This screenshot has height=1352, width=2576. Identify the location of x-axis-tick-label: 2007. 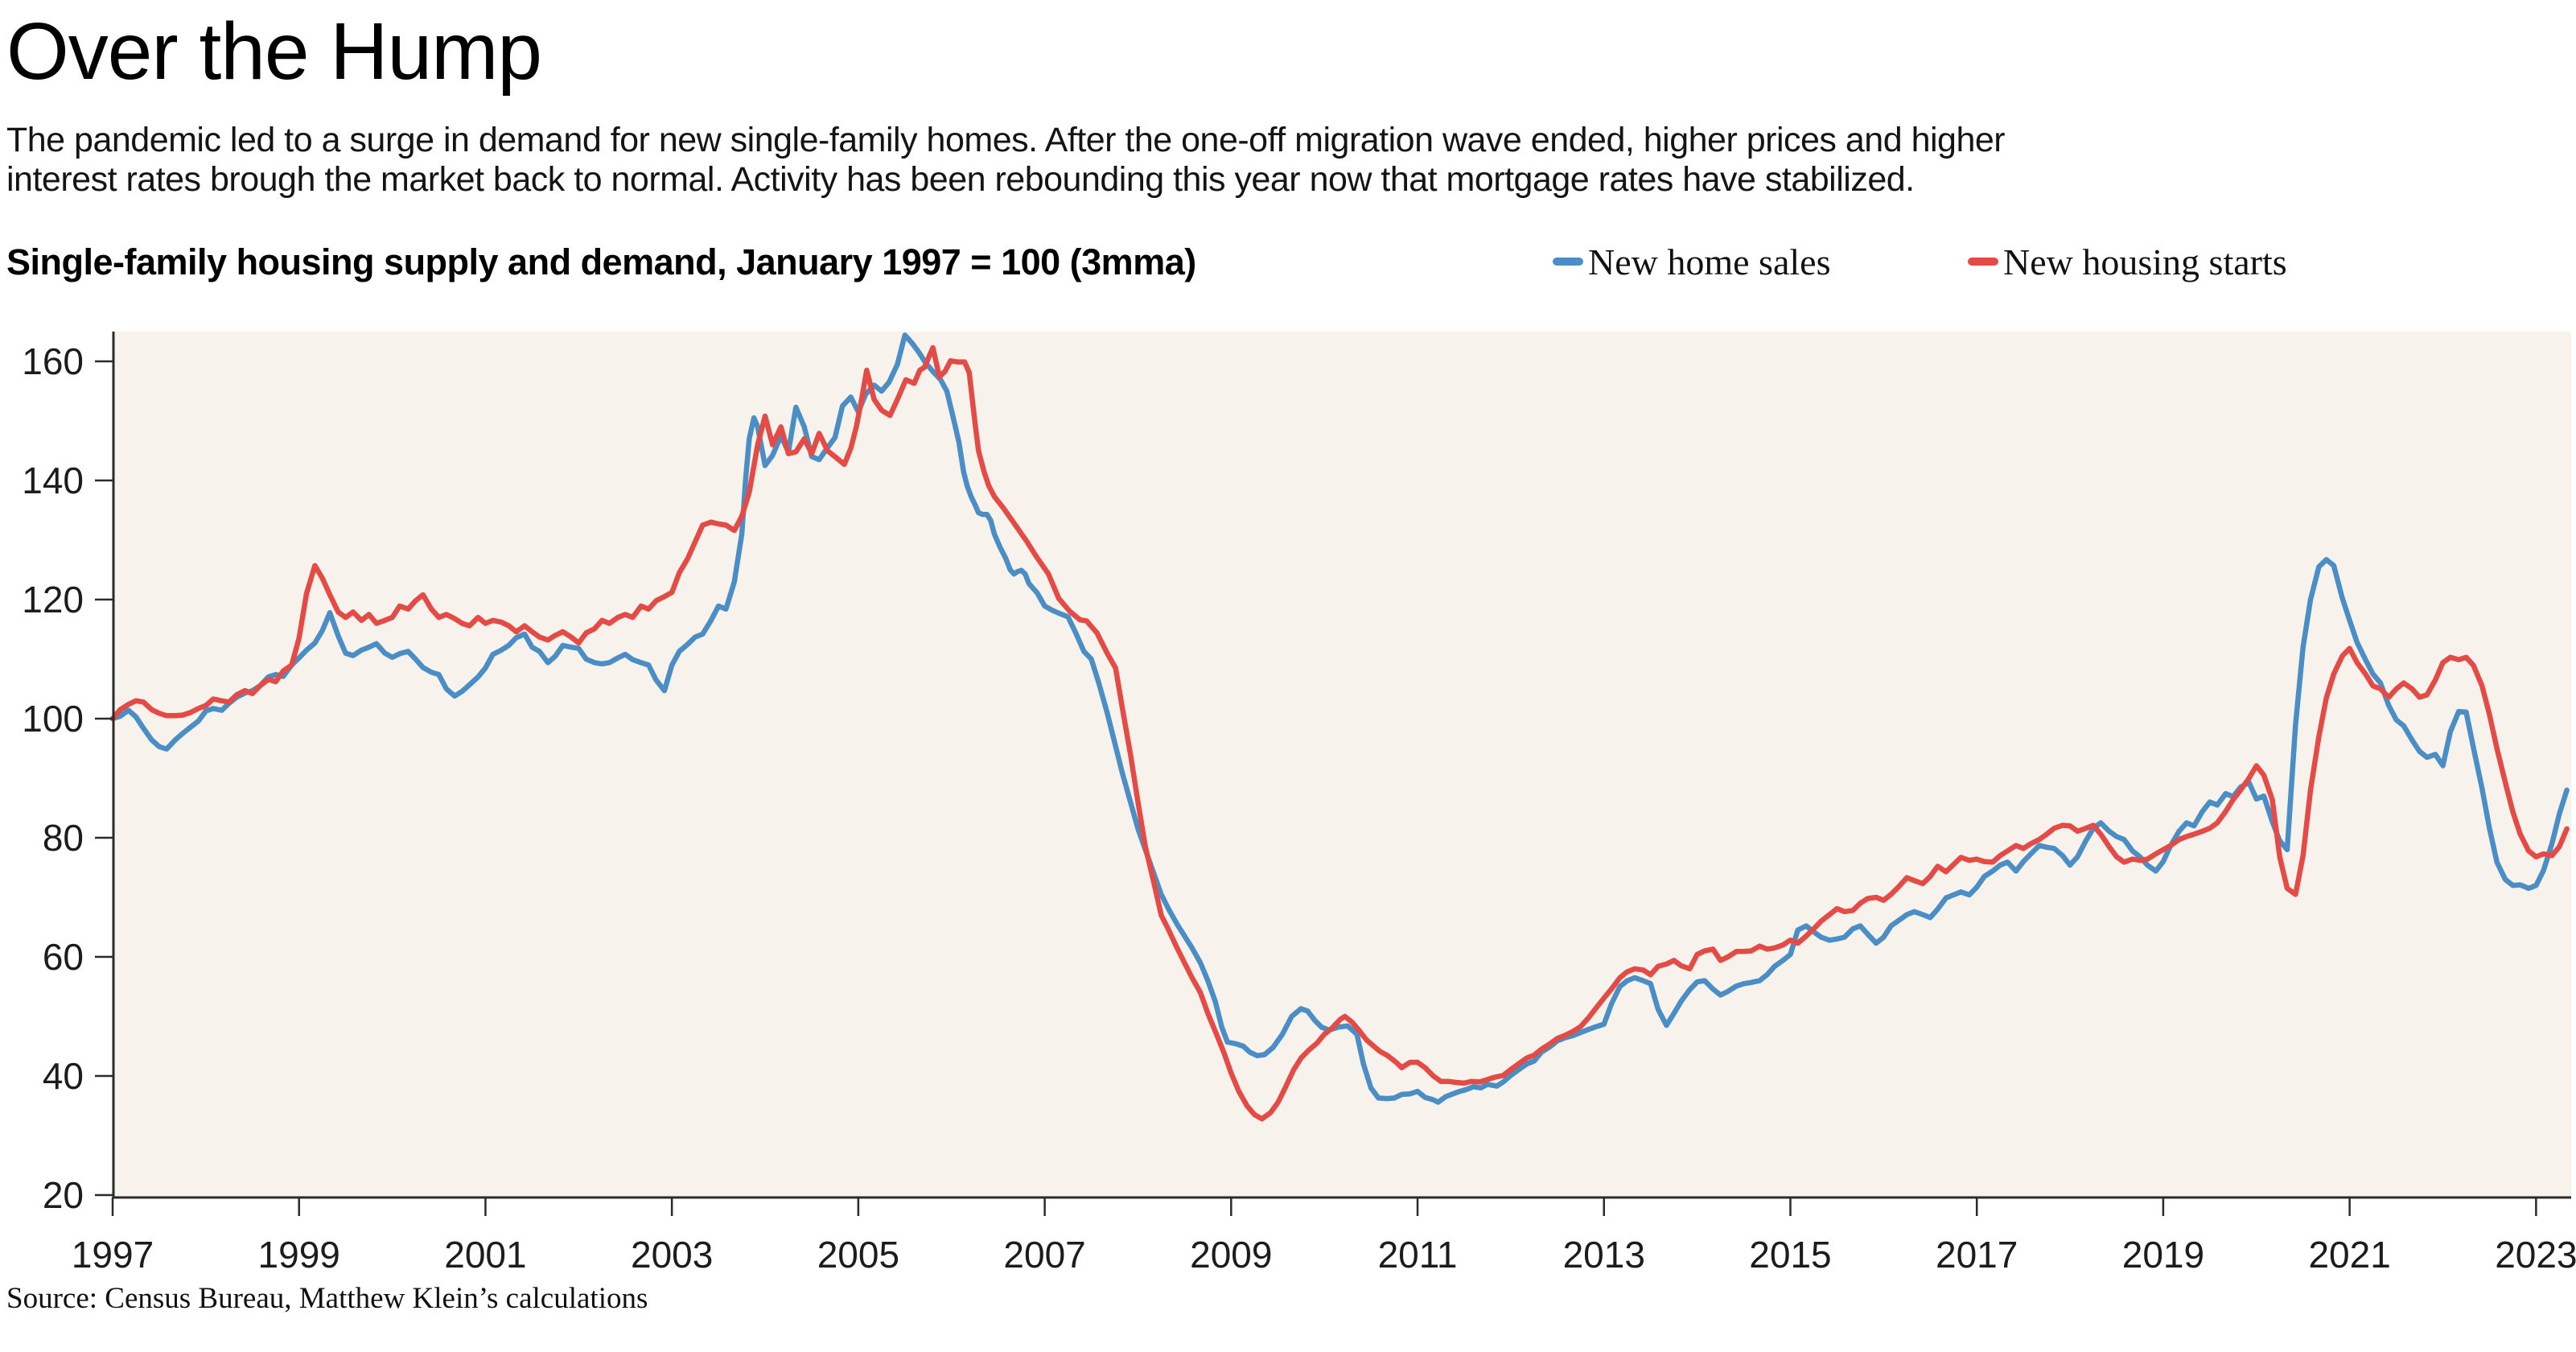
(1044, 1255).